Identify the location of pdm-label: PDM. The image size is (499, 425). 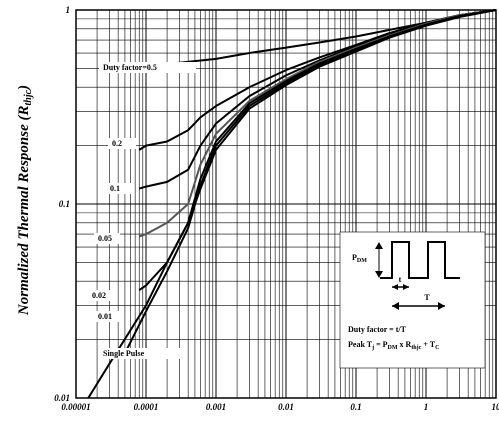
(359, 258).